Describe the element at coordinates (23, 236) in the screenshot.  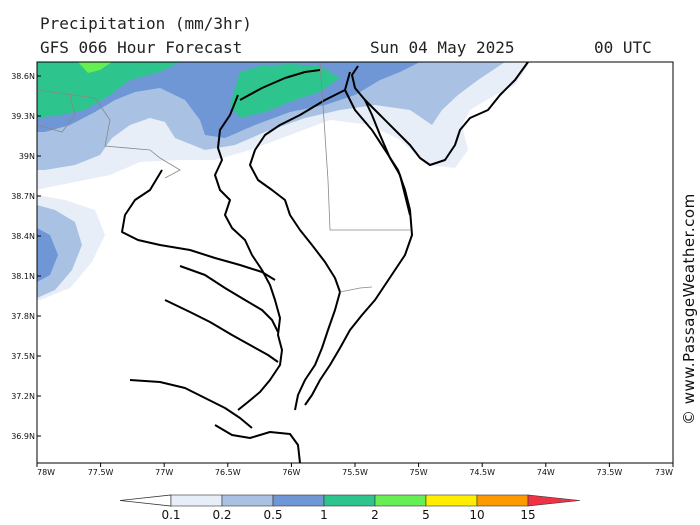
I see `lat-tick-label: 38.4N` at that location.